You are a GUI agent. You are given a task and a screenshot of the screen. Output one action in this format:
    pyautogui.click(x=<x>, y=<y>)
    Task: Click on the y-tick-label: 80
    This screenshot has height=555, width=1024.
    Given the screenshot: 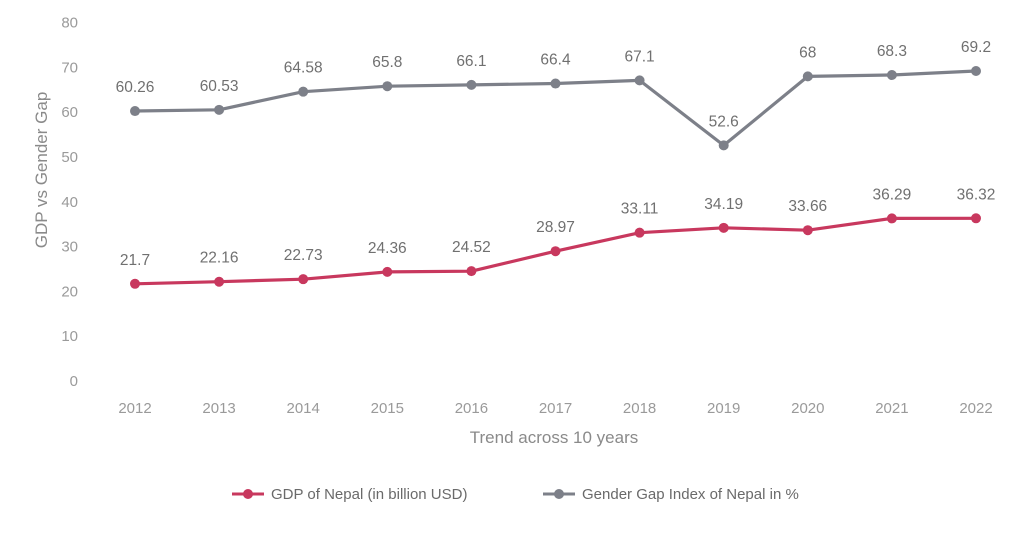 What is the action you would take?
    pyautogui.click(x=69, y=23)
    